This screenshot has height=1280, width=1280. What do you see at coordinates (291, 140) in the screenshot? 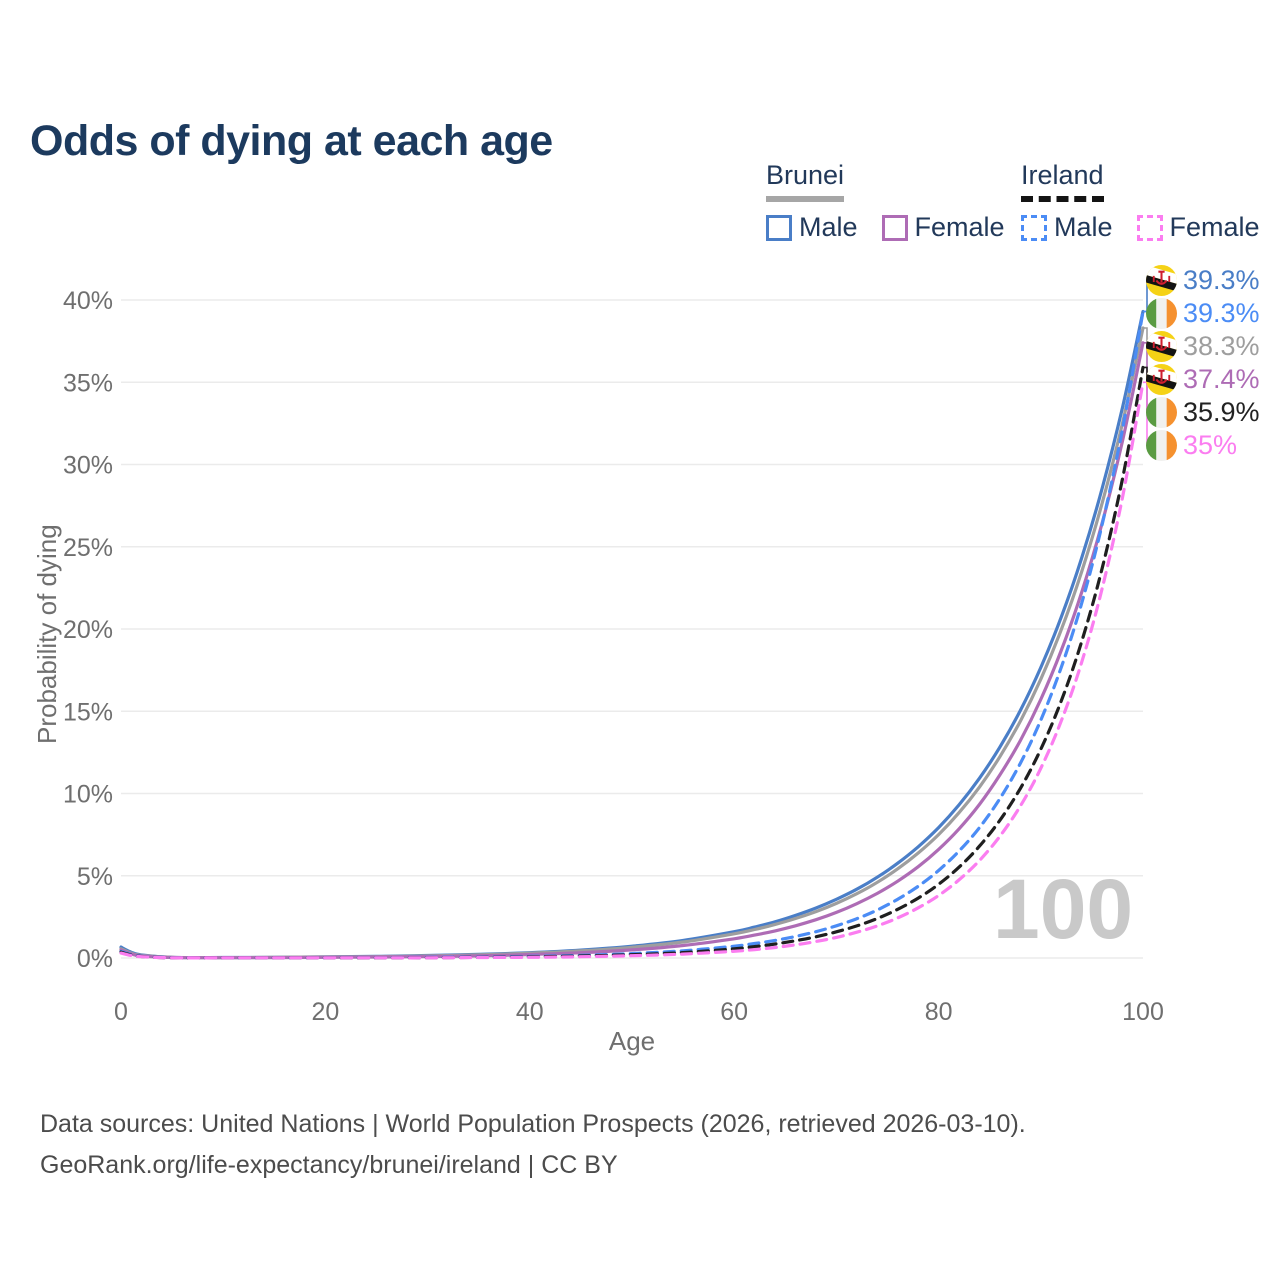
I see `page-title: Odds of dying at each age` at bounding box center [291, 140].